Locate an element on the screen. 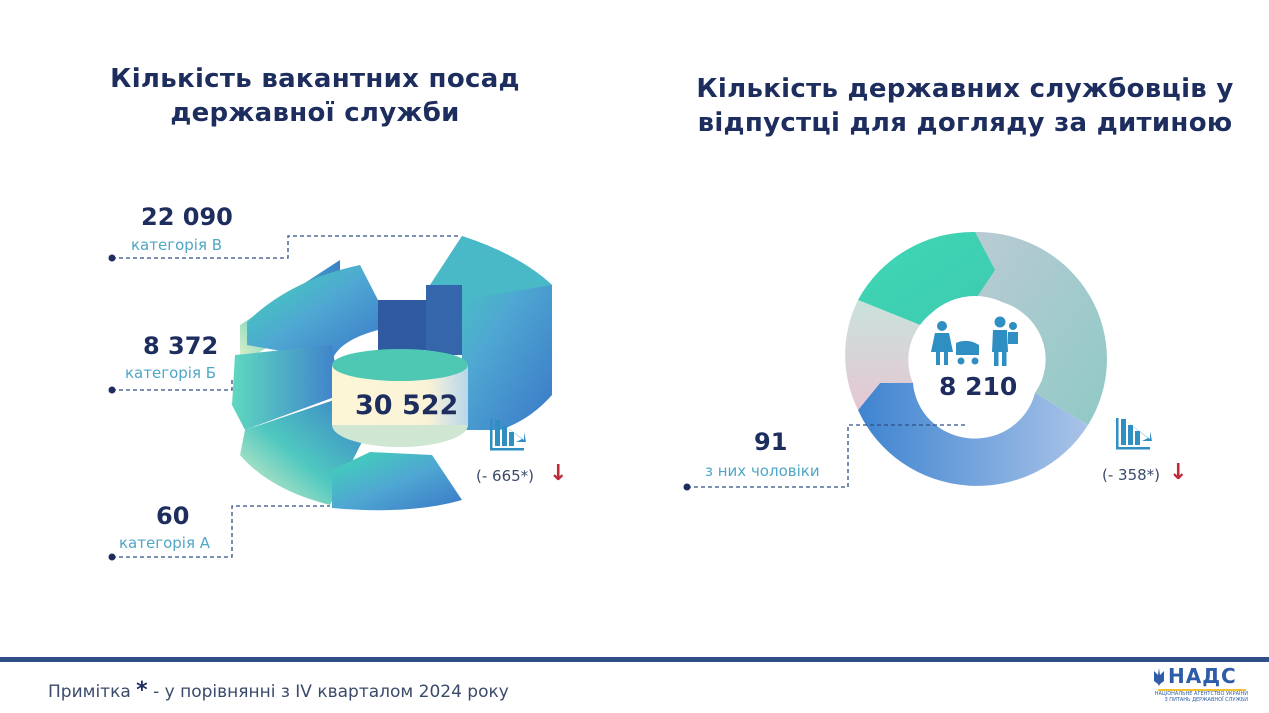 The image size is (1269, 713). footnote-star: * is located at coordinates (142, 690).